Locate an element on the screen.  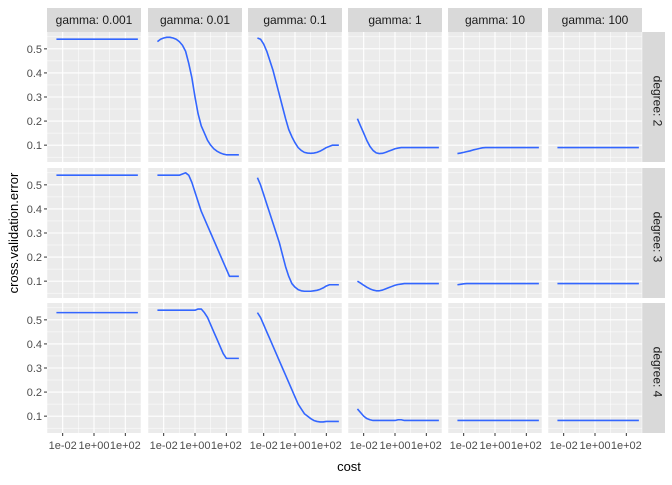
row-strips: degree: 2 degree: 3 degree: 4 is located at coordinates (653, 232).